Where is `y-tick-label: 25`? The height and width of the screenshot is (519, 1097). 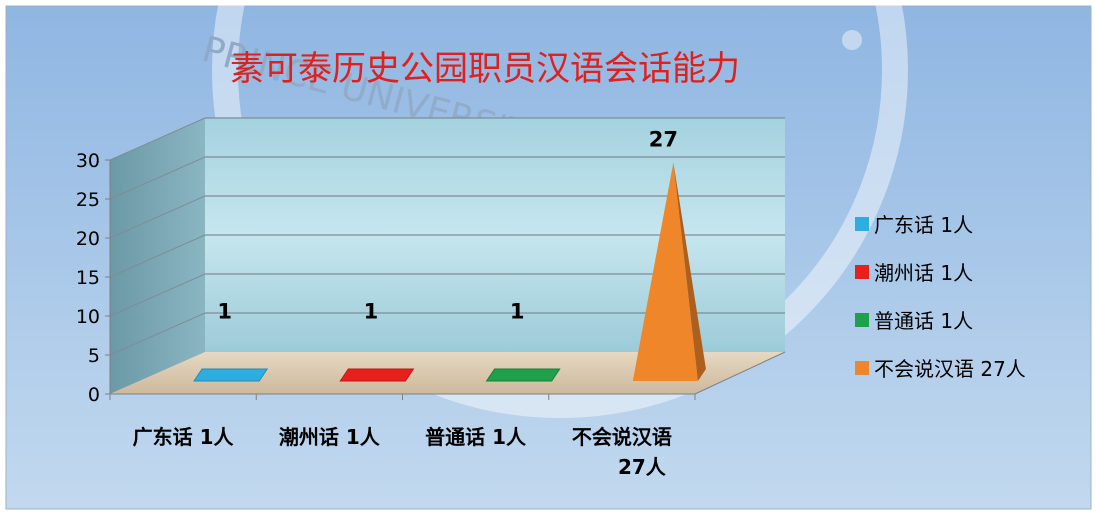 y-tick-label: 25 is located at coordinates (88, 200).